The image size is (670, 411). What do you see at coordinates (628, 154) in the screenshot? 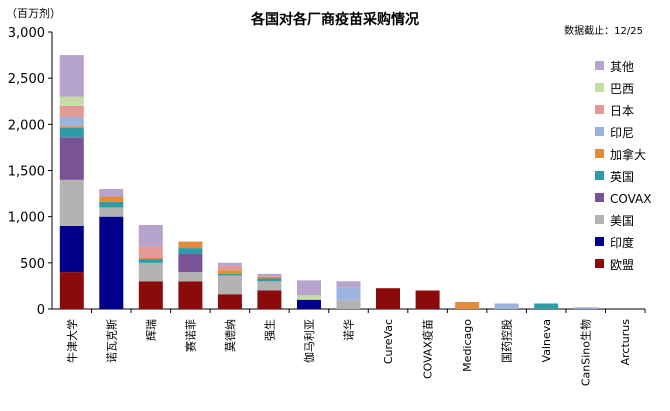
I see `legend-label: 加拿大` at bounding box center [628, 154].